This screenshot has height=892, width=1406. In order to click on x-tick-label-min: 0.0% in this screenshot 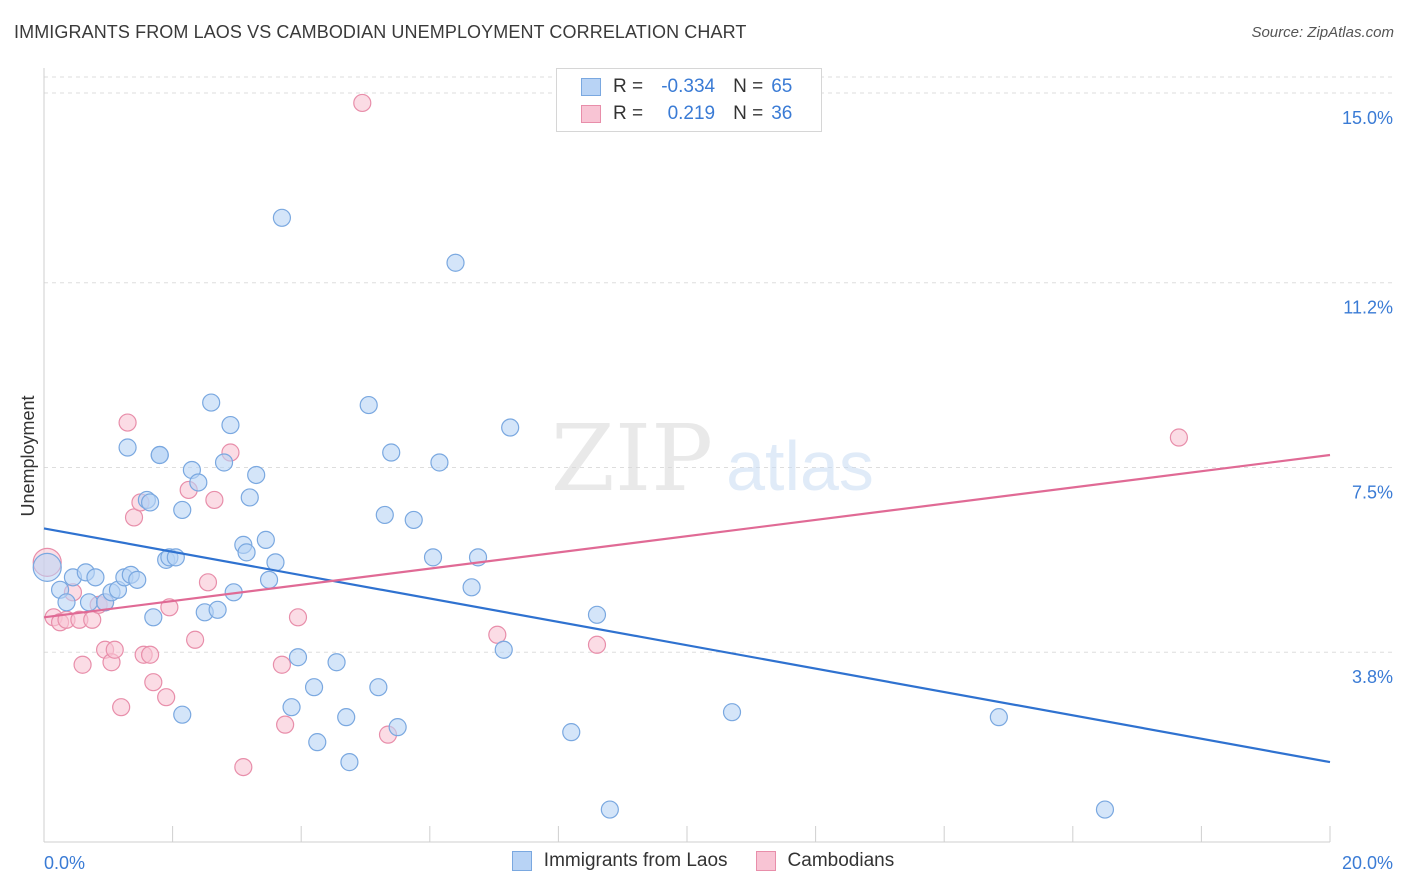, I will do `click(64, 863)`.